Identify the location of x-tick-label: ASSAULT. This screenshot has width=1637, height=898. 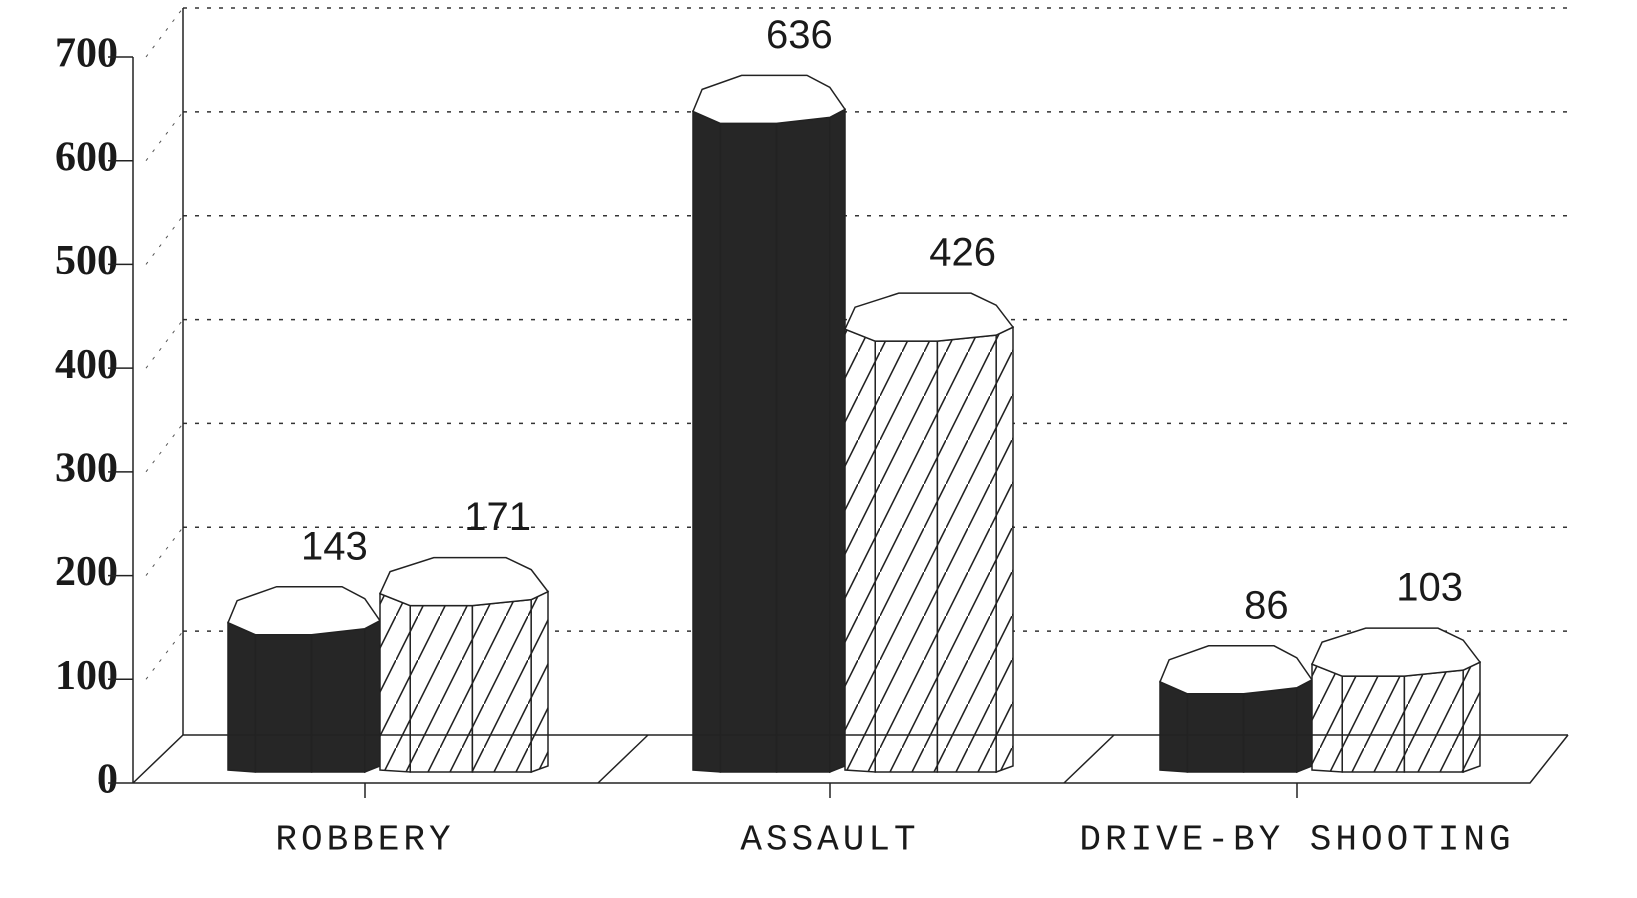
(829, 840).